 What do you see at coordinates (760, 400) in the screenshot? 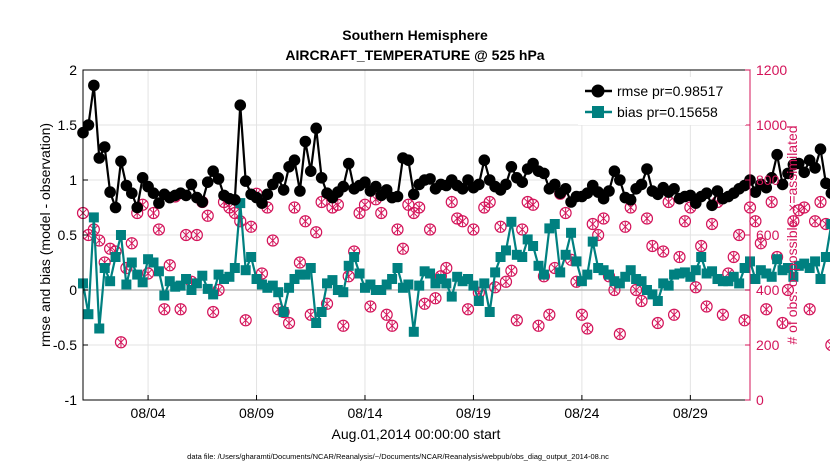
I see `y2-tick-label: 0` at bounding box center [760, 400].